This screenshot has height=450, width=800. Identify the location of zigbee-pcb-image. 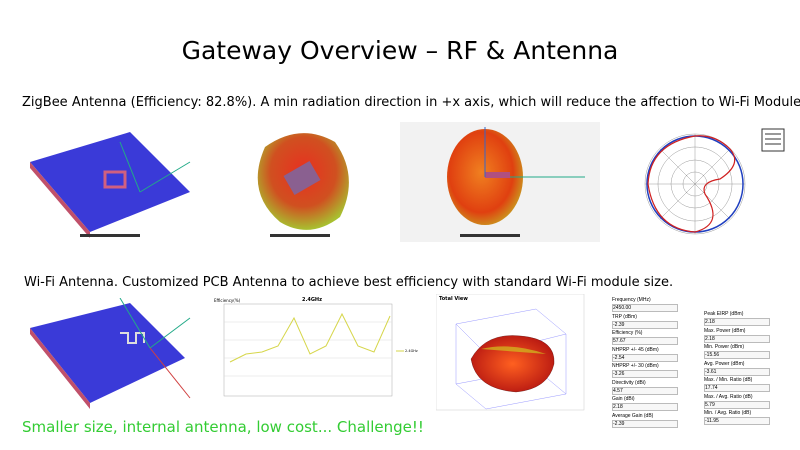
(110, 185).